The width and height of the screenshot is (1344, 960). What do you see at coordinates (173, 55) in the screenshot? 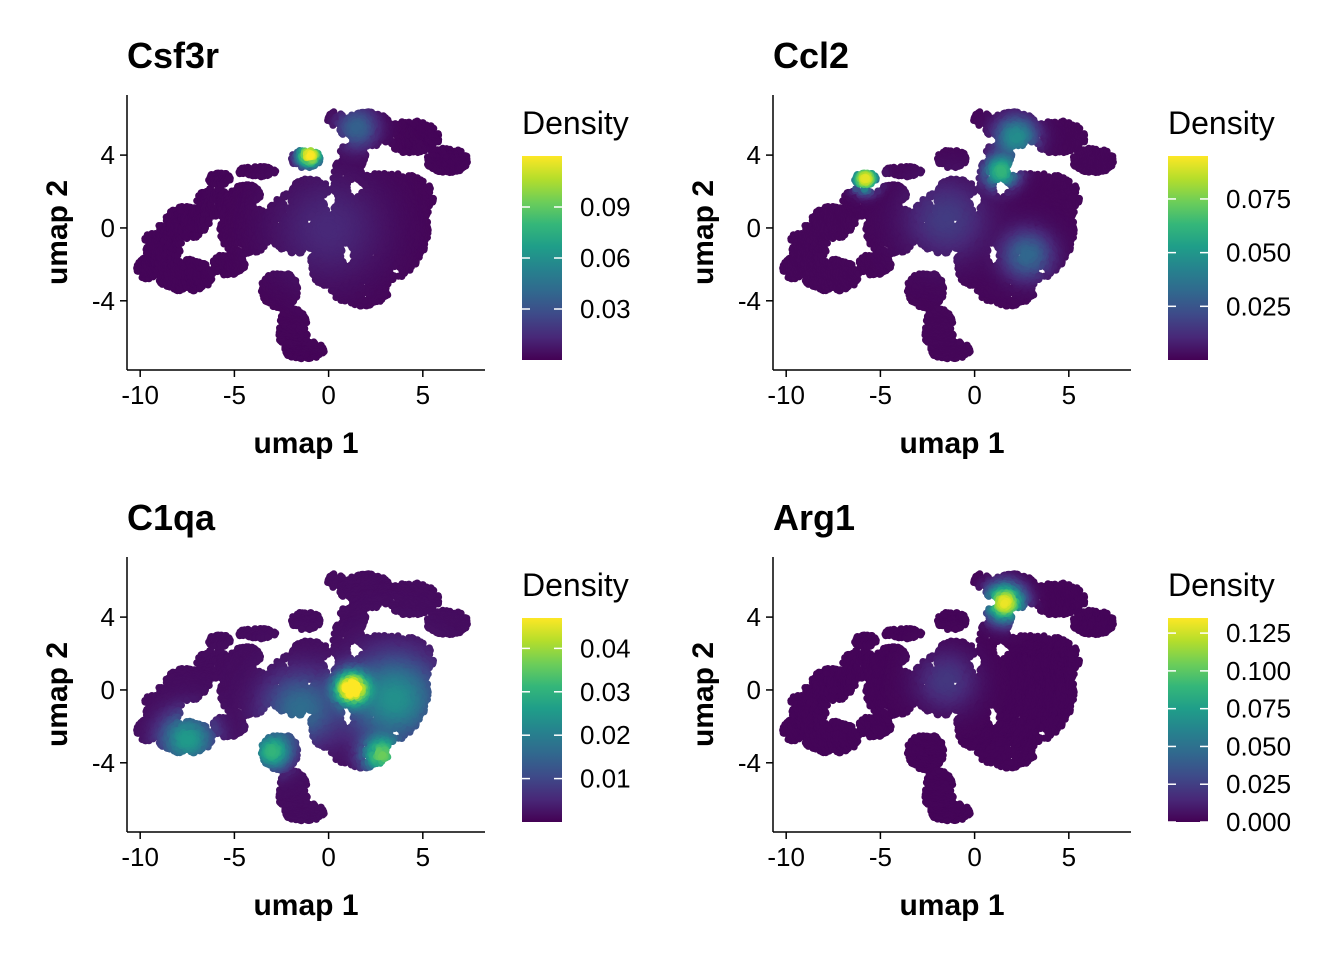
I see `chart-title: Csf3r` at bounding box center [173, 55].